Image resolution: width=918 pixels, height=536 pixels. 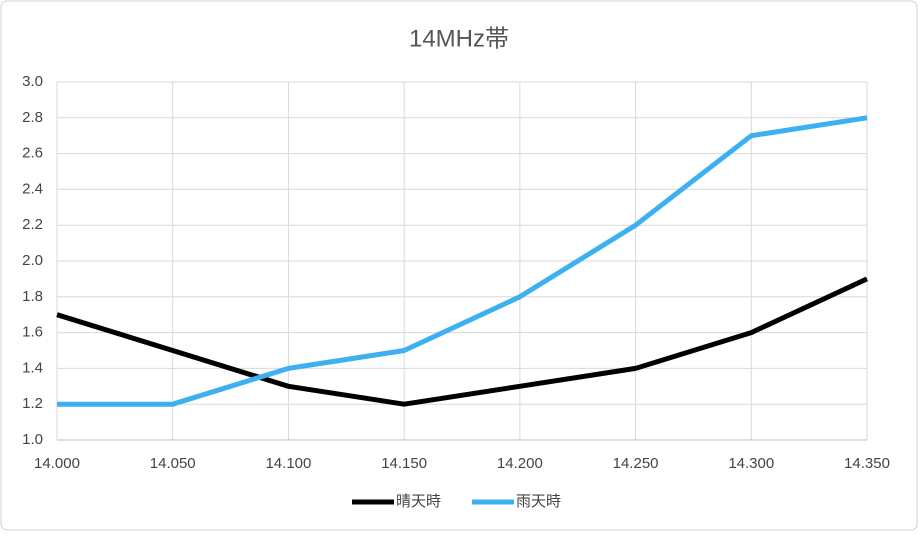 I want to click on y-tick-label: 1.4, so click(x=32, y=367).